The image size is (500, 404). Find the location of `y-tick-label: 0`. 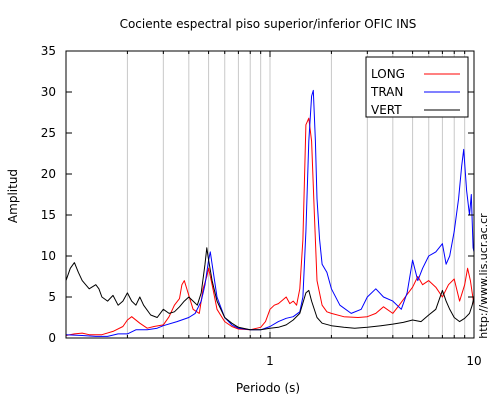

y-tick-label: 0 is located at coordinates (52, 338).